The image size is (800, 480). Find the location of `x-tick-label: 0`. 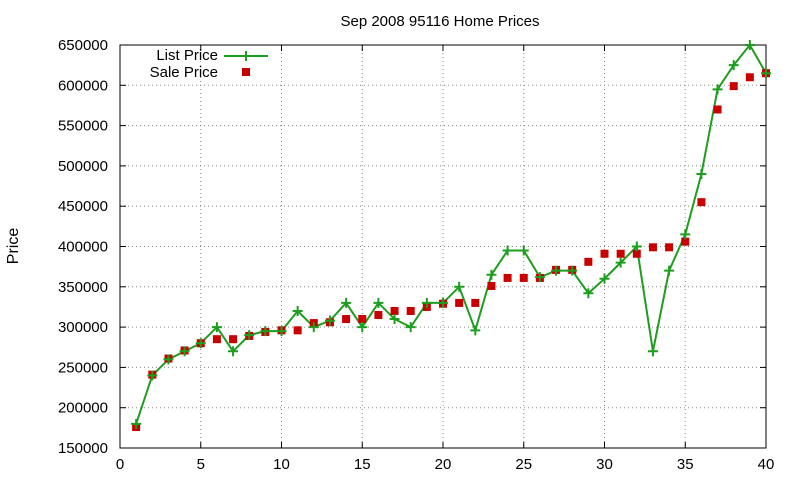

x-tick-label: 0 is located at coordinates (120, 464).